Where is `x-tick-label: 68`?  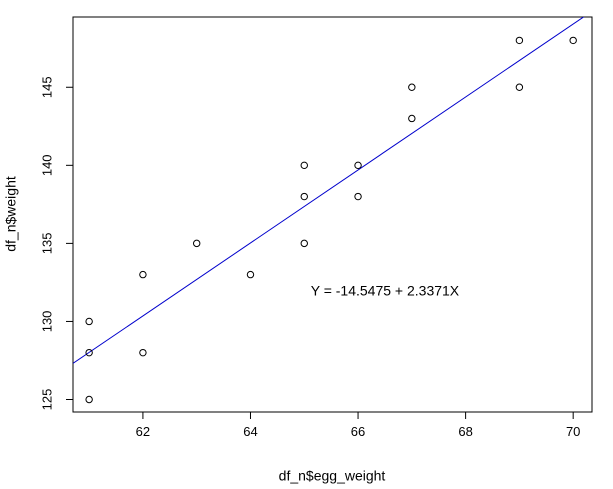
x-tick-label: 68 is located at coordinates (465, 431).